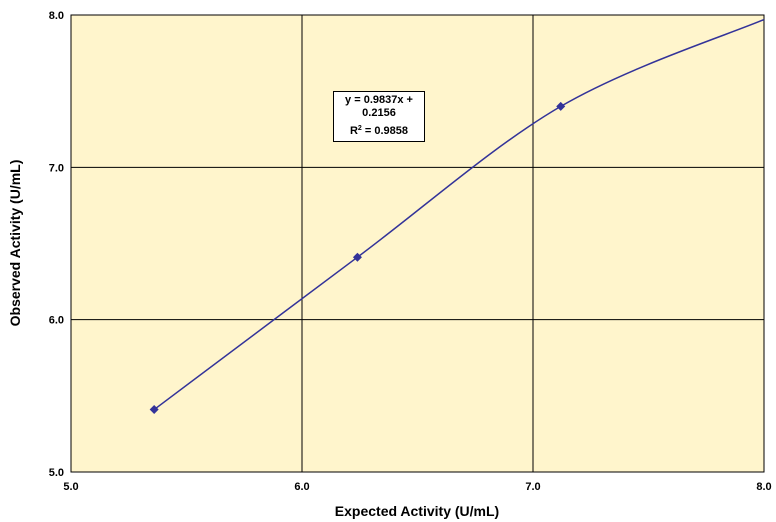  I want to click on x-axis-ticks: 5.0 6.0 7.0 8.0, so click(417, 487).